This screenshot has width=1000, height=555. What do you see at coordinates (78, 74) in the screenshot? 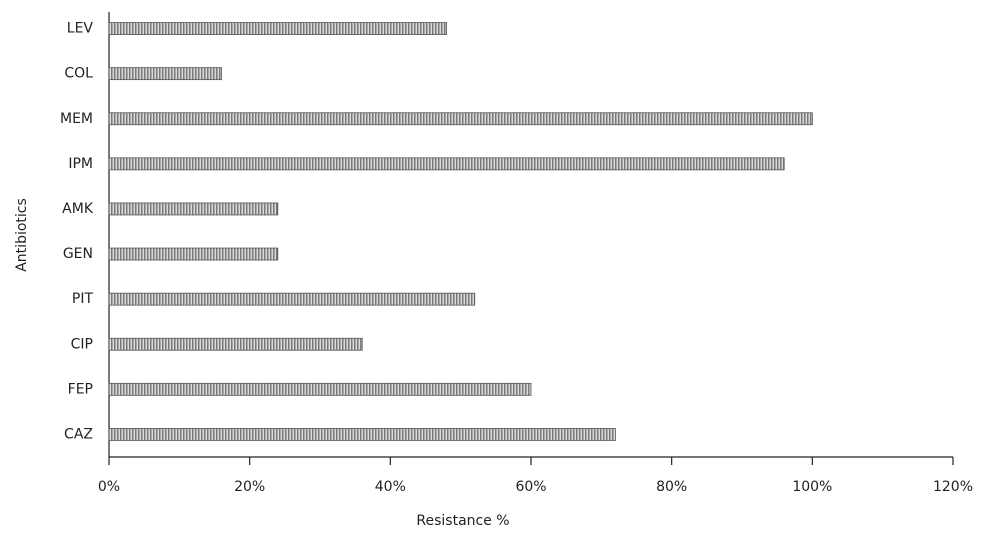
I see `y-tick-label: COL` at bounding box center [78, 74].